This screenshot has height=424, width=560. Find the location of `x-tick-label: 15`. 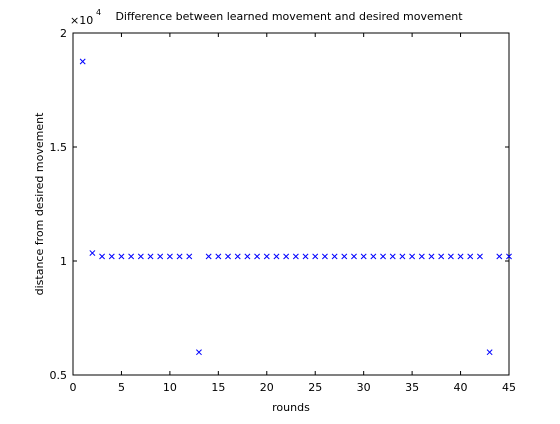

x-tick-label: 15 is located at coordinates (218, 387).